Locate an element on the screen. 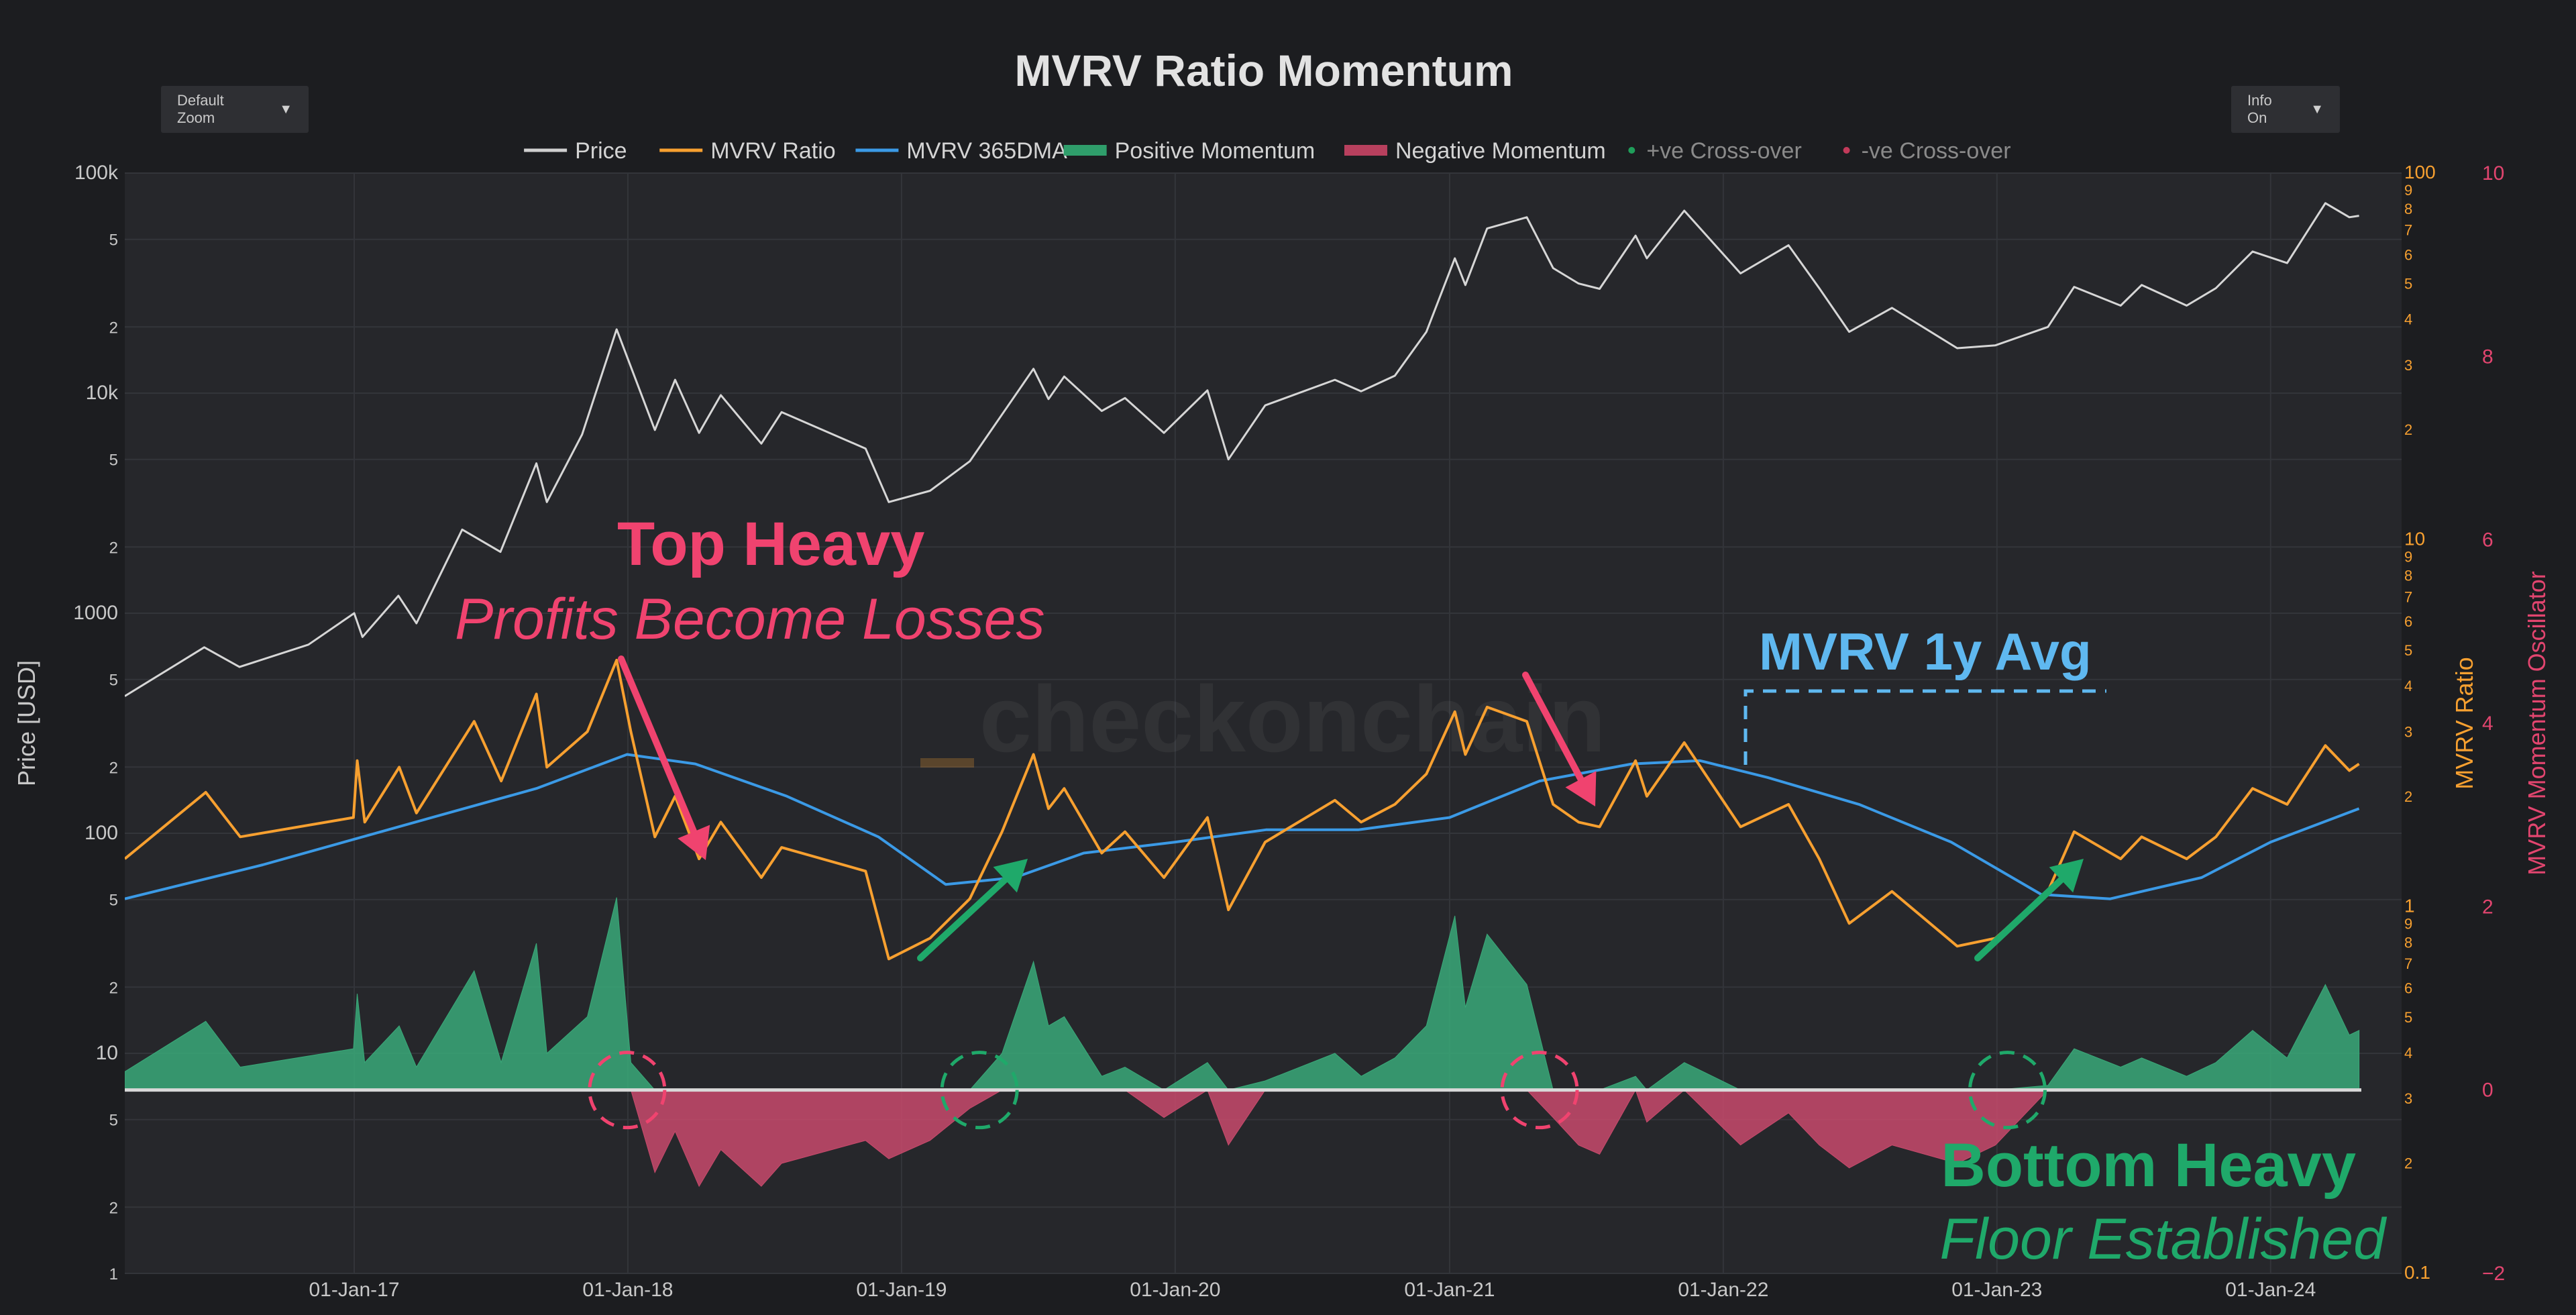 The image size is (2576, 1315). info-dropdown: Info On ▼ is located at coordinates (2285, 110).